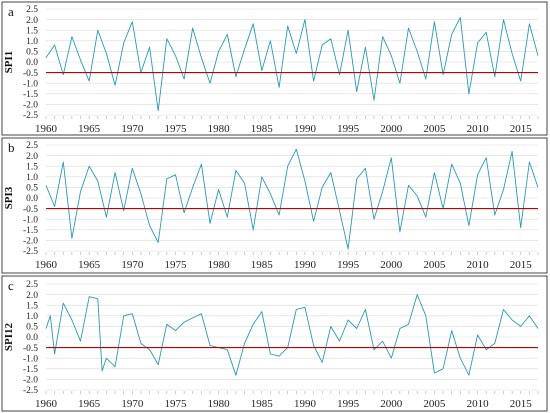 The height and width of the screenshot is (413, 550). What do you see at coordinates (348, 265) in the screenshot?
I see `panel-b-xtick-label: 1995` at bounding box center [348, 265].